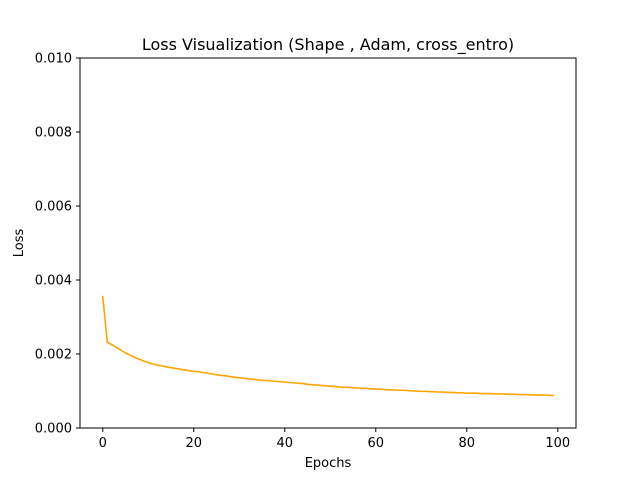 The height and width of the screenshot is (480, 640). What do you see at coordinates (103, 443) in the screenshot?
I see `x-tick-label: 0` at bounding box center [103, 443].